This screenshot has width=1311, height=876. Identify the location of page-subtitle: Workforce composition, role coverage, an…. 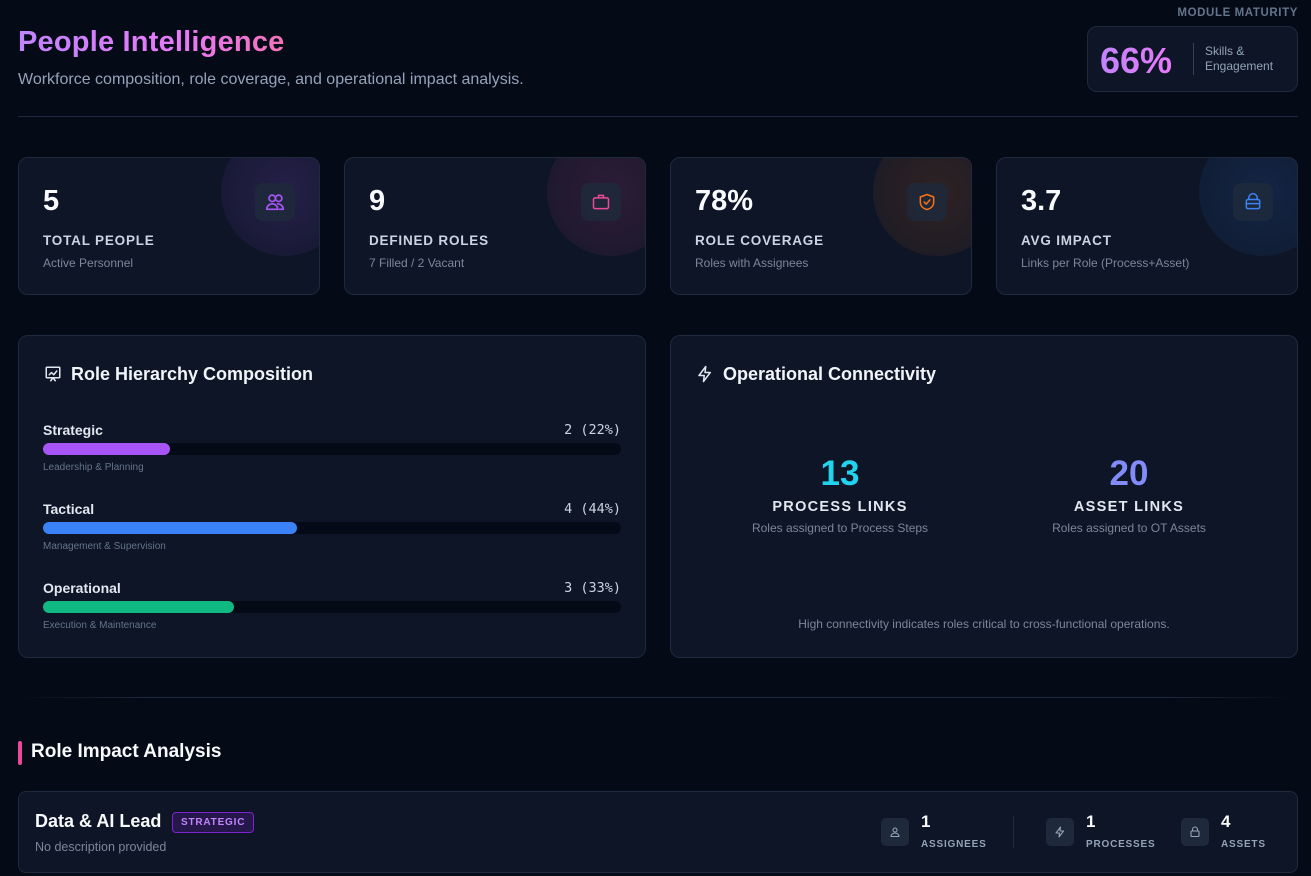
(271, 79).